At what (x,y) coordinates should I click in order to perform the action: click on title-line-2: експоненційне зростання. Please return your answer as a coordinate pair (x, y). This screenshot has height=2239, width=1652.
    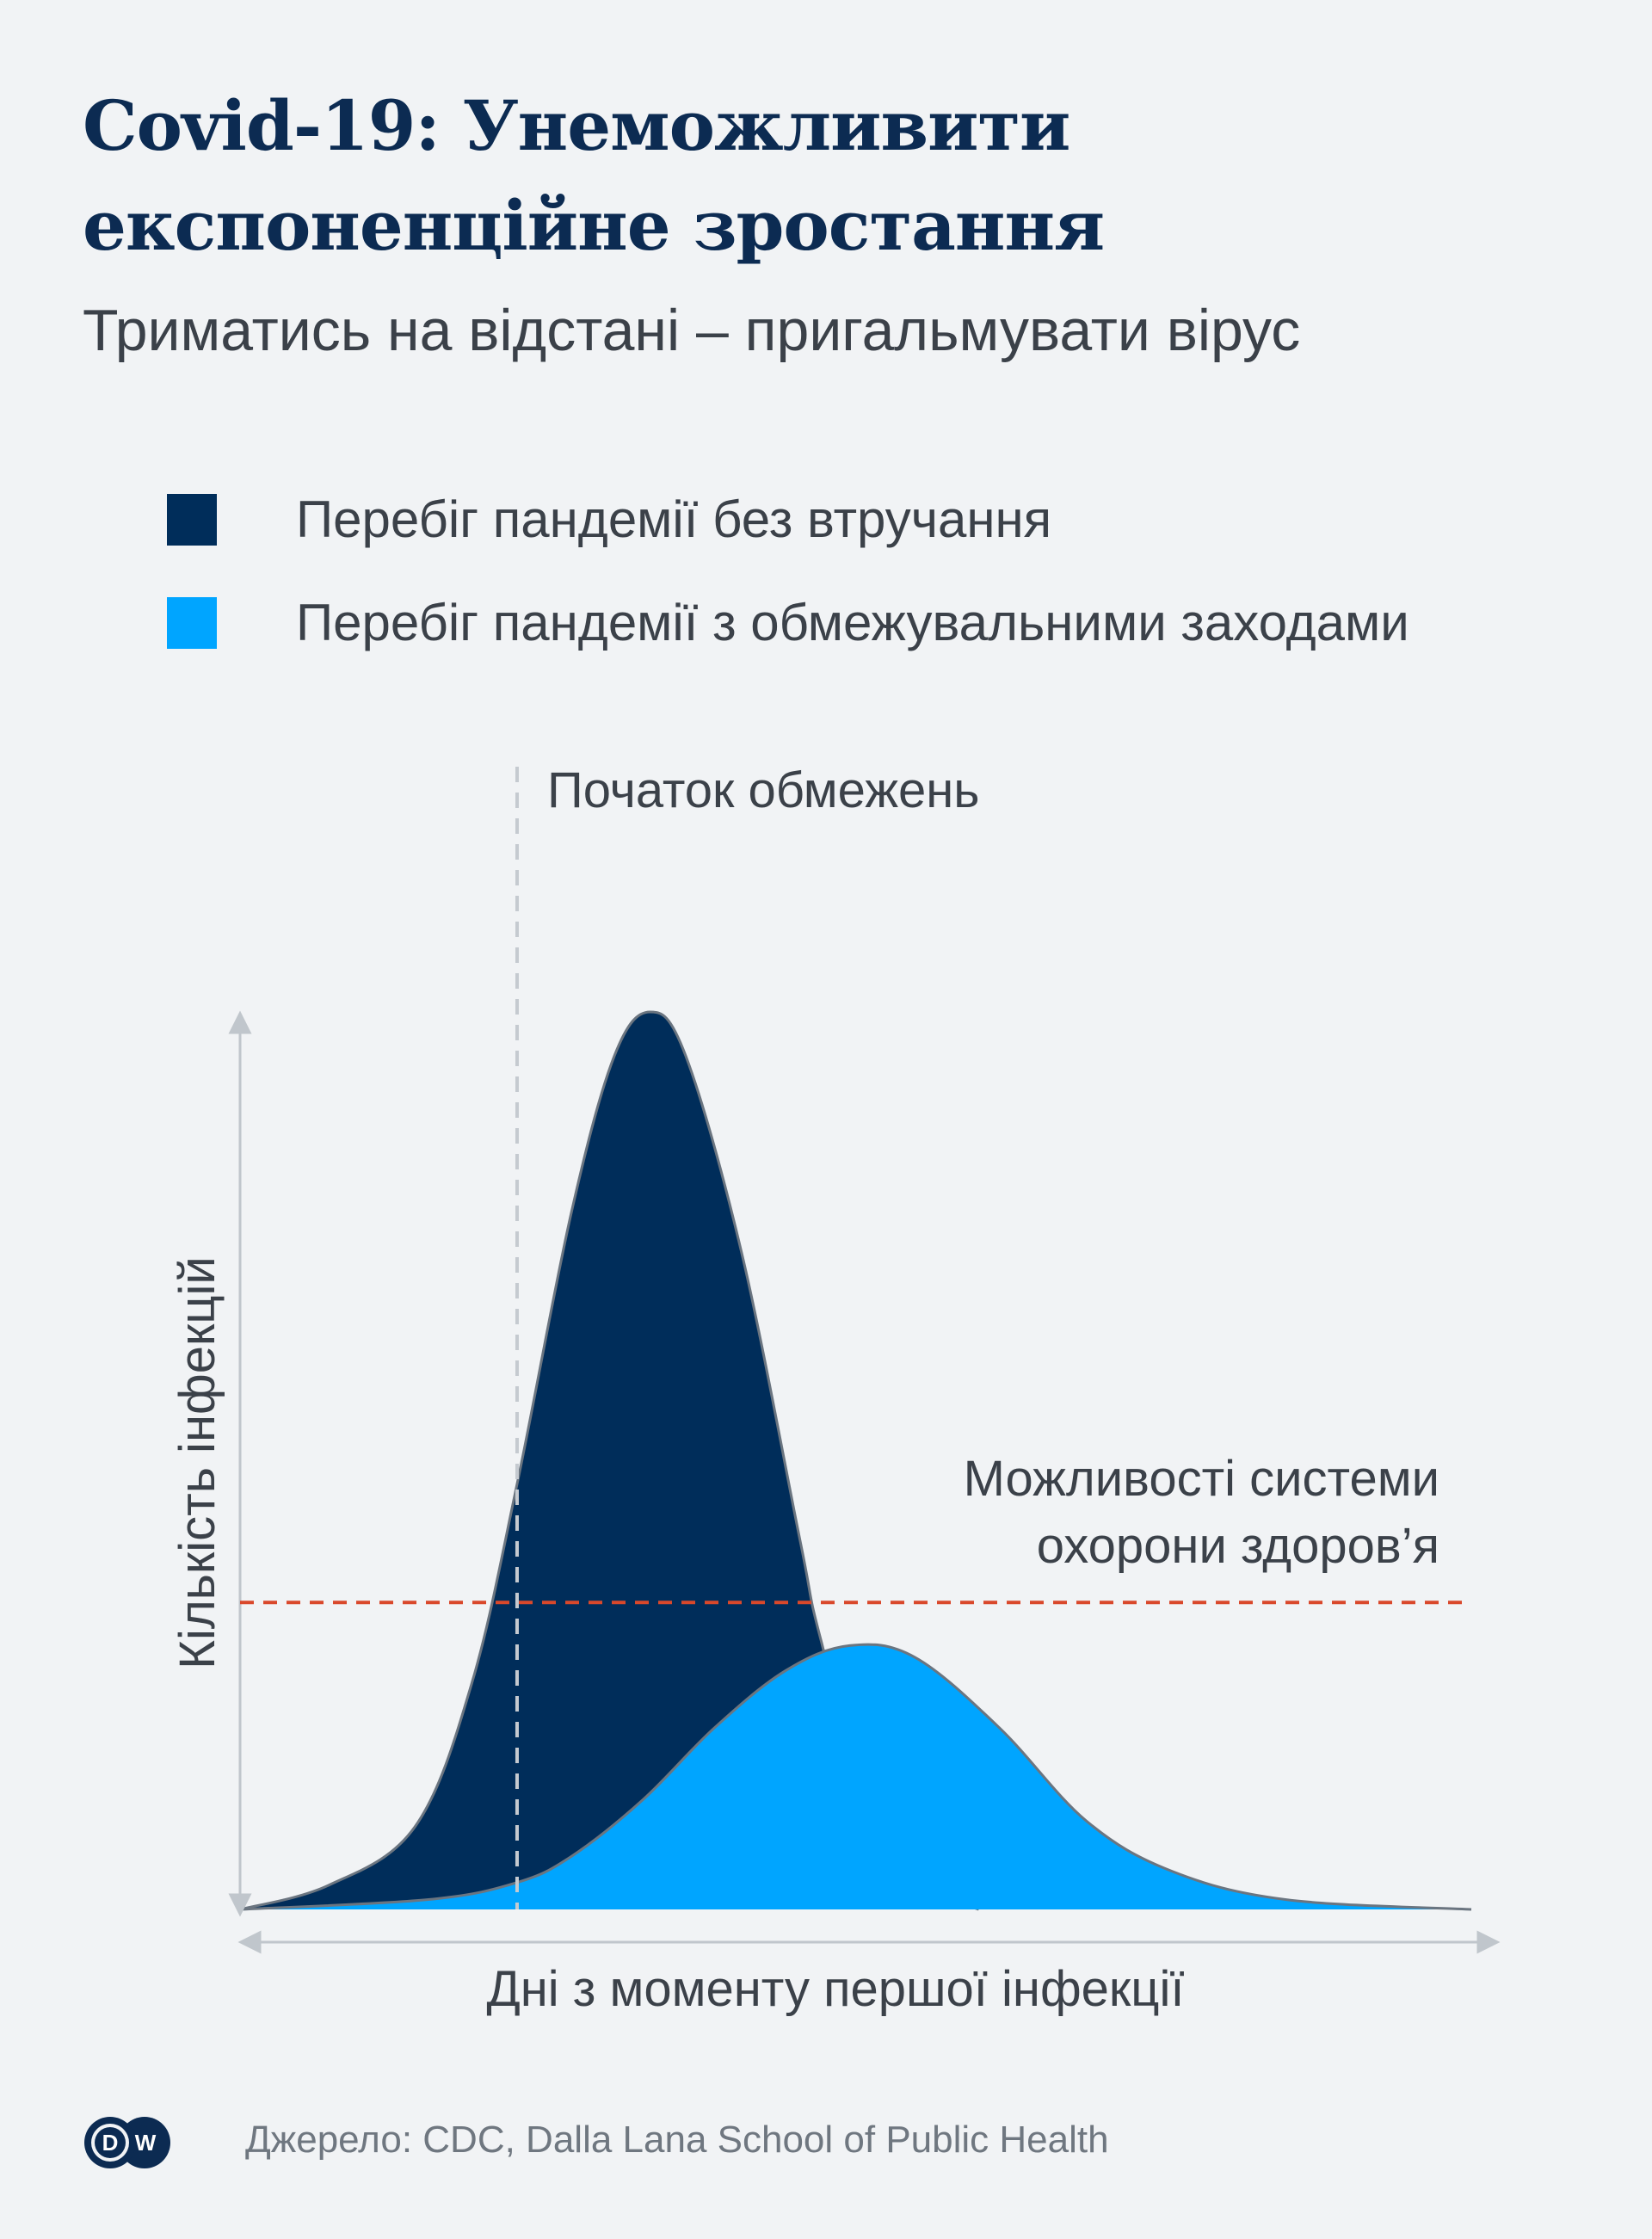
    Looking at the image, I should click on (594, 226).